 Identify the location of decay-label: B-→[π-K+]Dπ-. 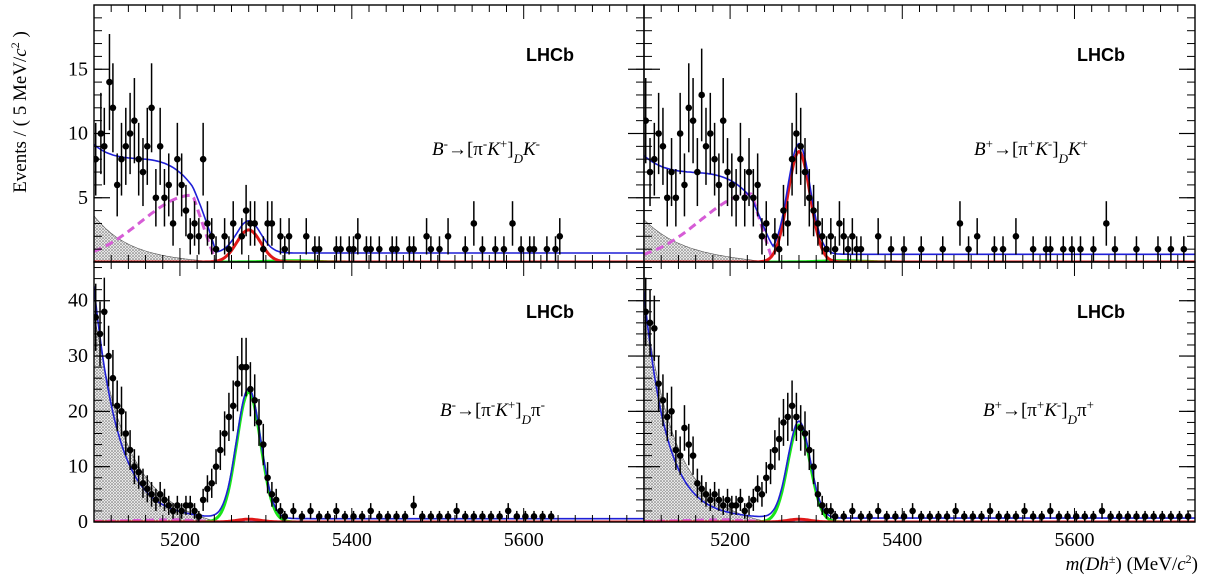
(492, 412).